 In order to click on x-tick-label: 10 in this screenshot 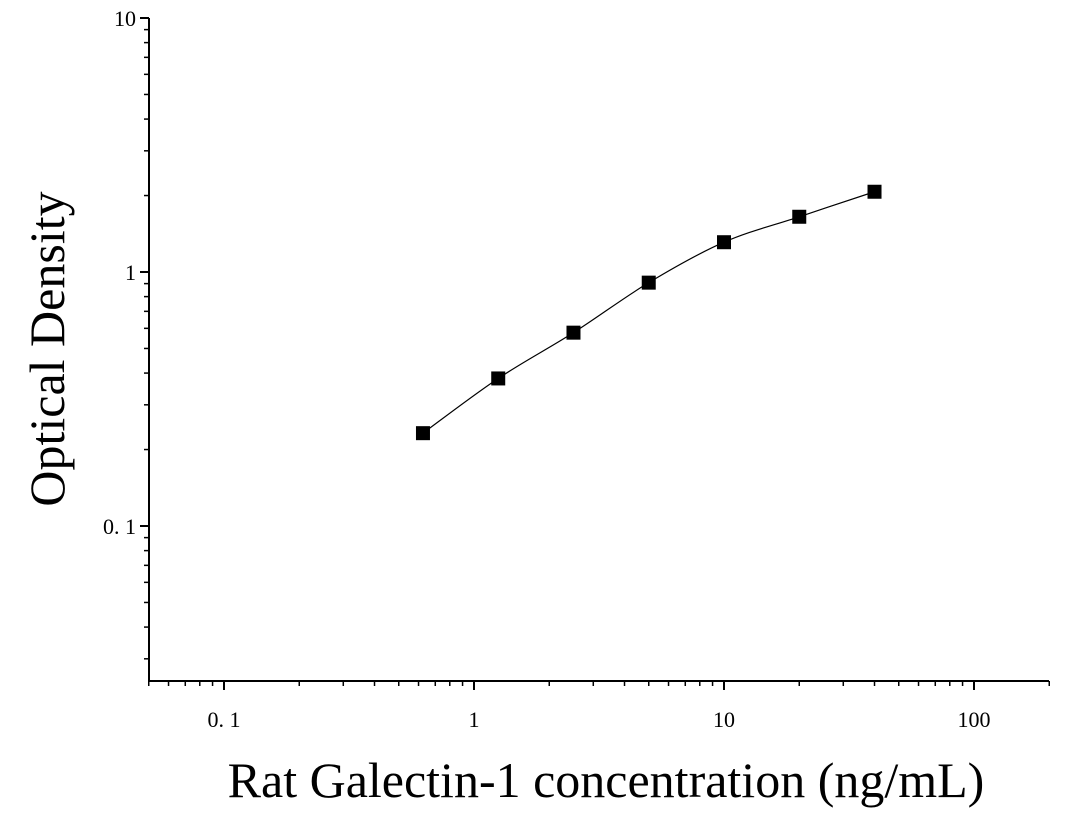, I will do `click(724, 719)`.